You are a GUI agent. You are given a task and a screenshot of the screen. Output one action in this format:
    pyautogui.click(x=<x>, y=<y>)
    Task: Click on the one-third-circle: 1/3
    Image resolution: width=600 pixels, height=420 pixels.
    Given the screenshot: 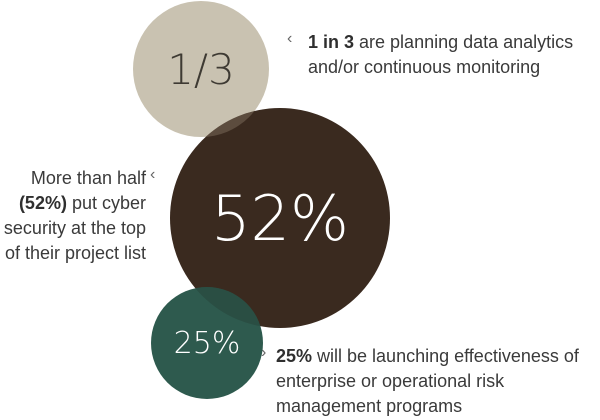 What is the action you would take?
    pyautogui.click(x=201, y=69)
    